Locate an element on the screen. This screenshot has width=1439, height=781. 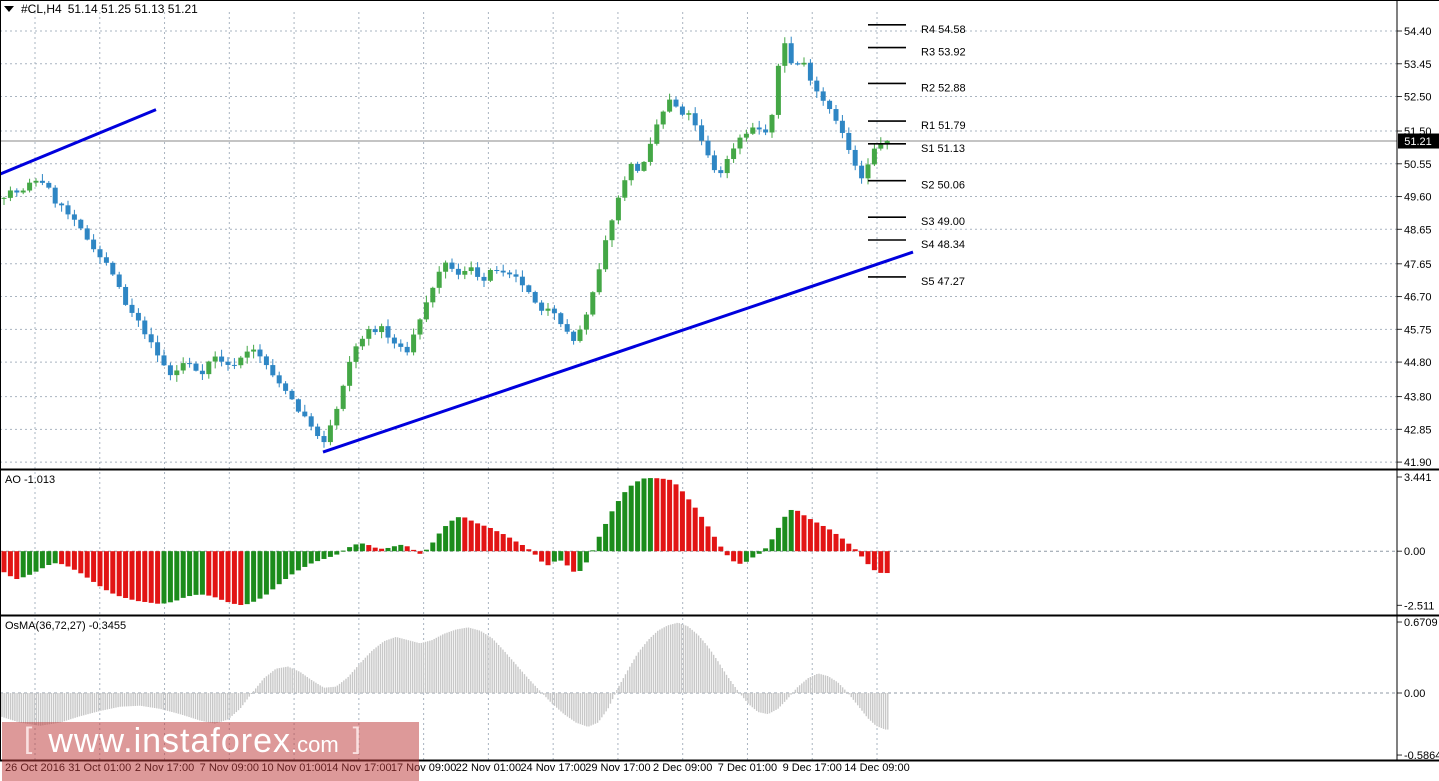
symbol-timeframe-label: #CL,H4 is located at coordinates (41, 9).